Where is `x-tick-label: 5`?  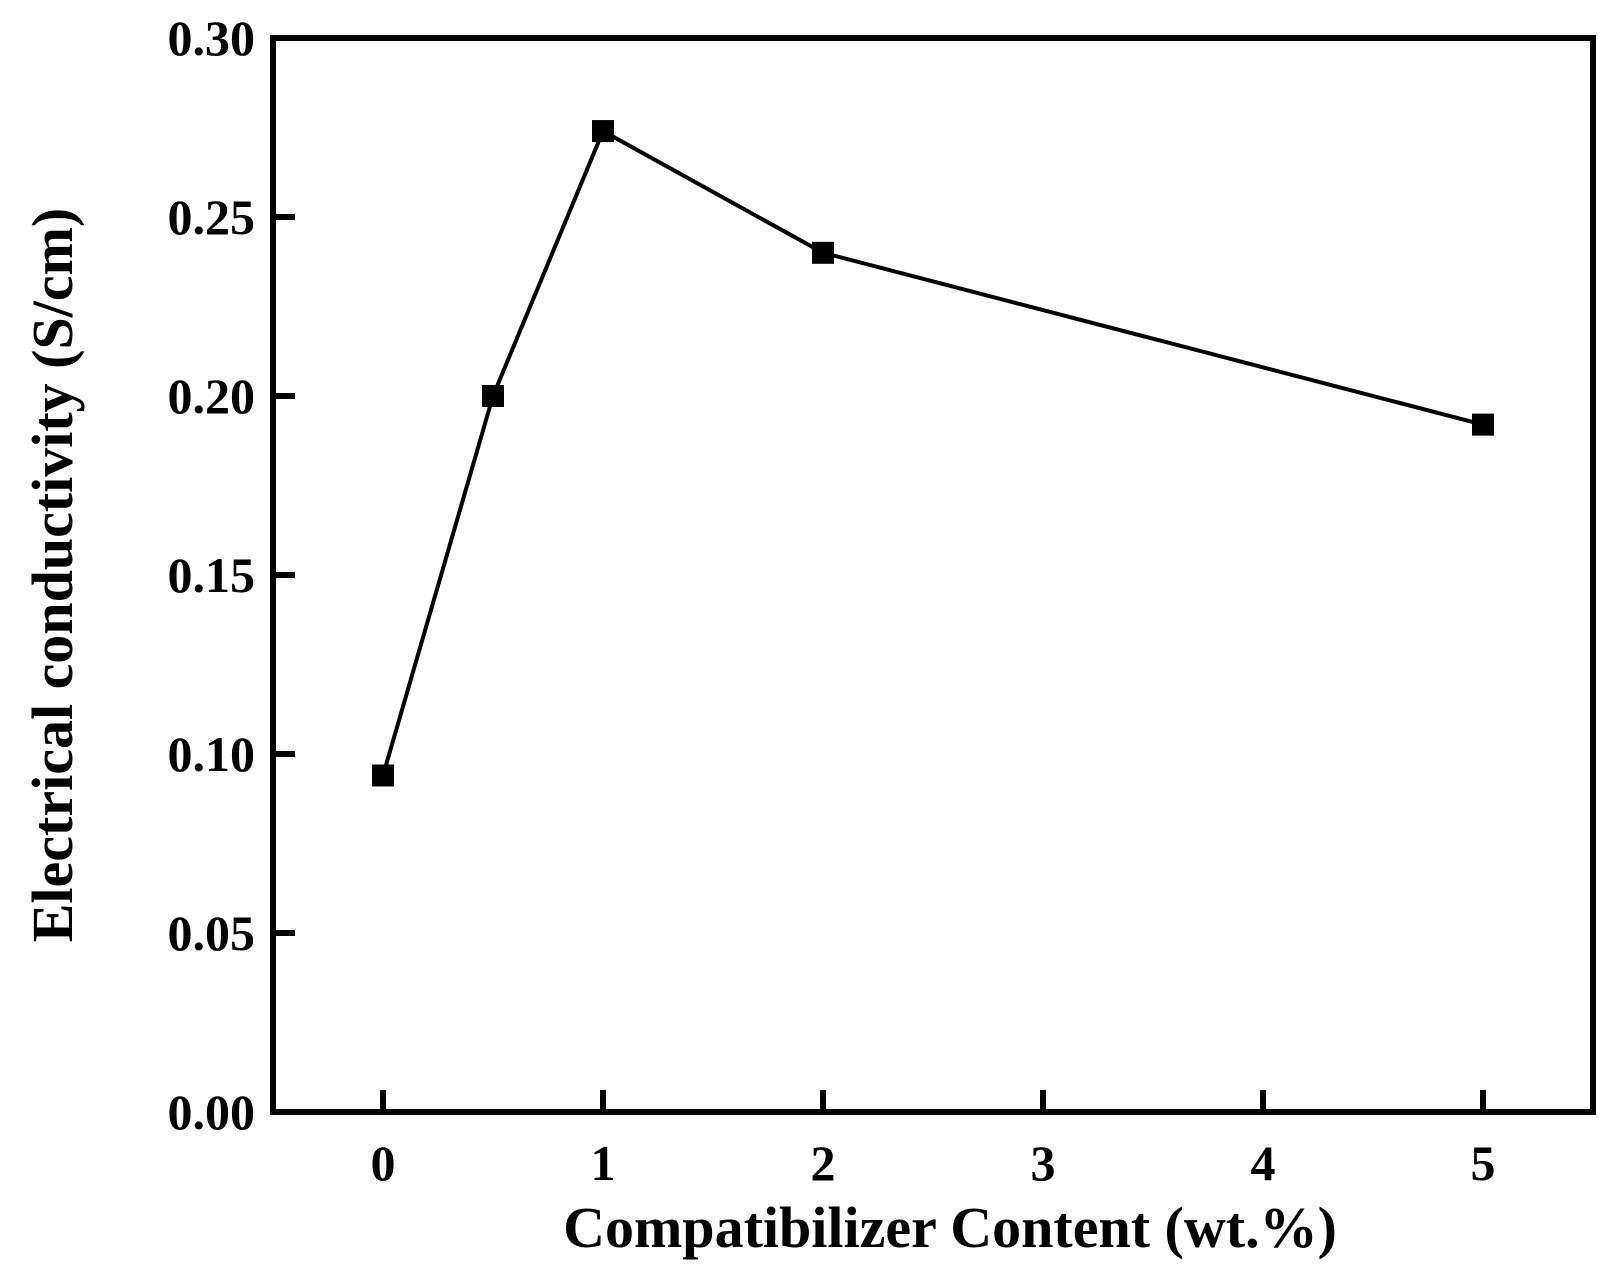 x-tick-label: 5 is located at coordinates (1483, 1163).